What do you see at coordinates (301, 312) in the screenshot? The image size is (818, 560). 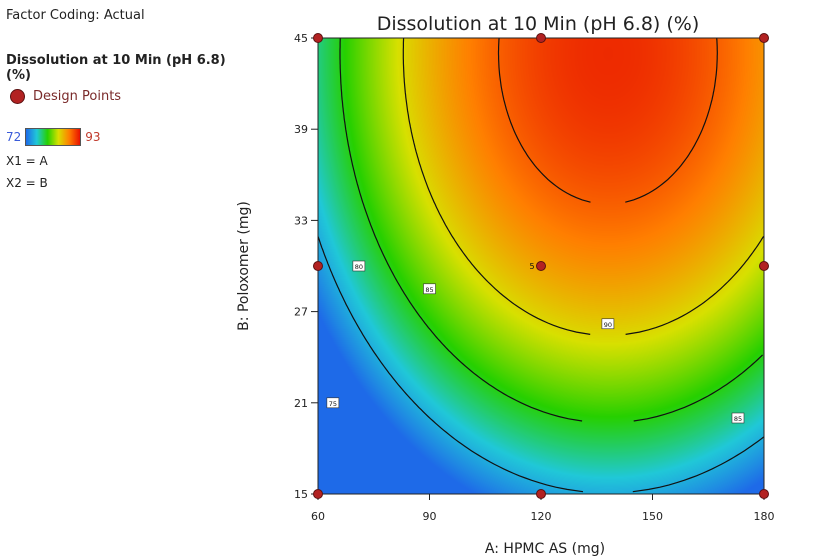 I see `y-tick-label: 27` at bounding box center [301, 312].